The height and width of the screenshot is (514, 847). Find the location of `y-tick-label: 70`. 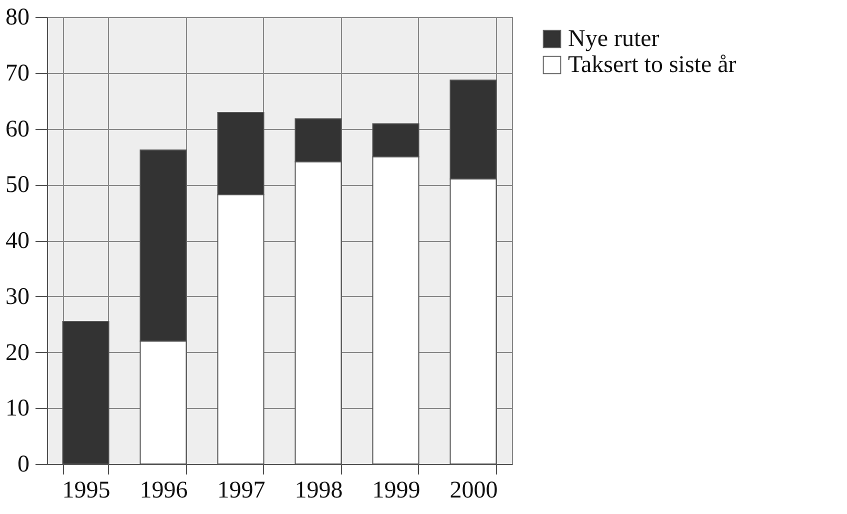

y-tick-label: 70 is located at coordinates (18, 73).